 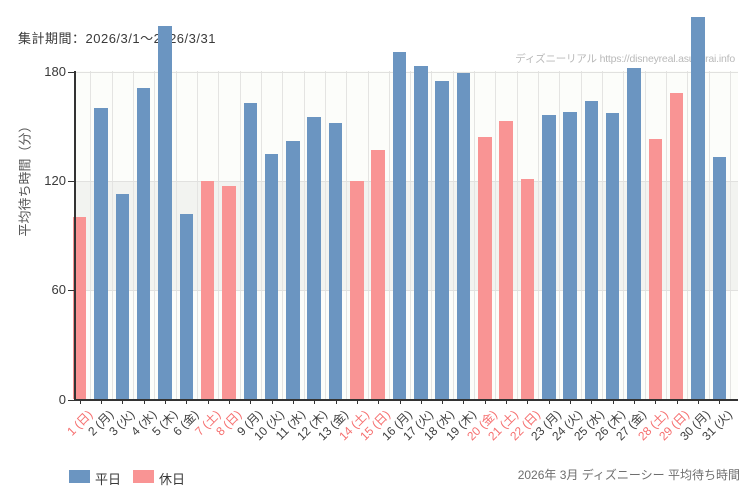 What do you see at coordinates (55, 180) in the screenshot?
I see `y-tick-label-120: 120` at bounding box center [55, 180].